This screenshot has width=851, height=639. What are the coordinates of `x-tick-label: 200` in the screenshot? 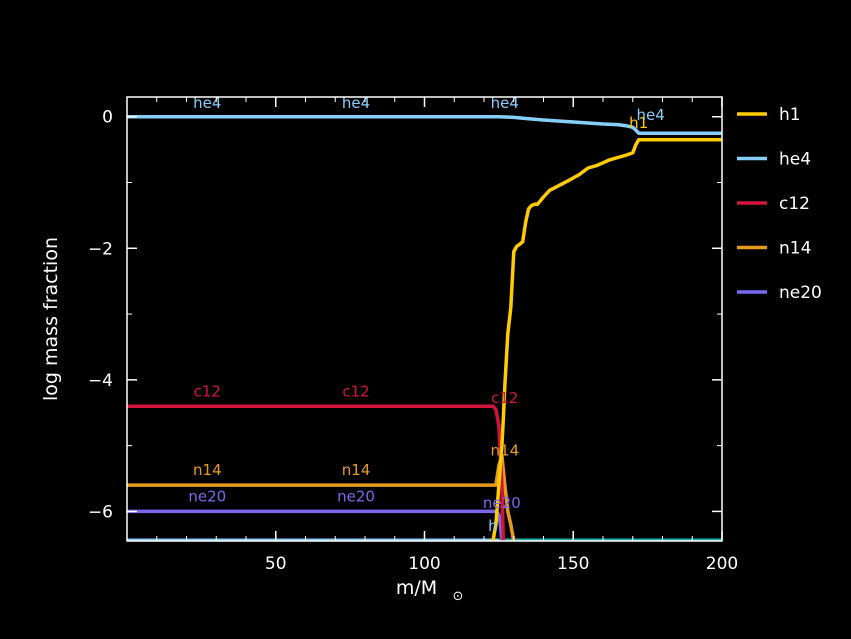 It's located at (722, 564).